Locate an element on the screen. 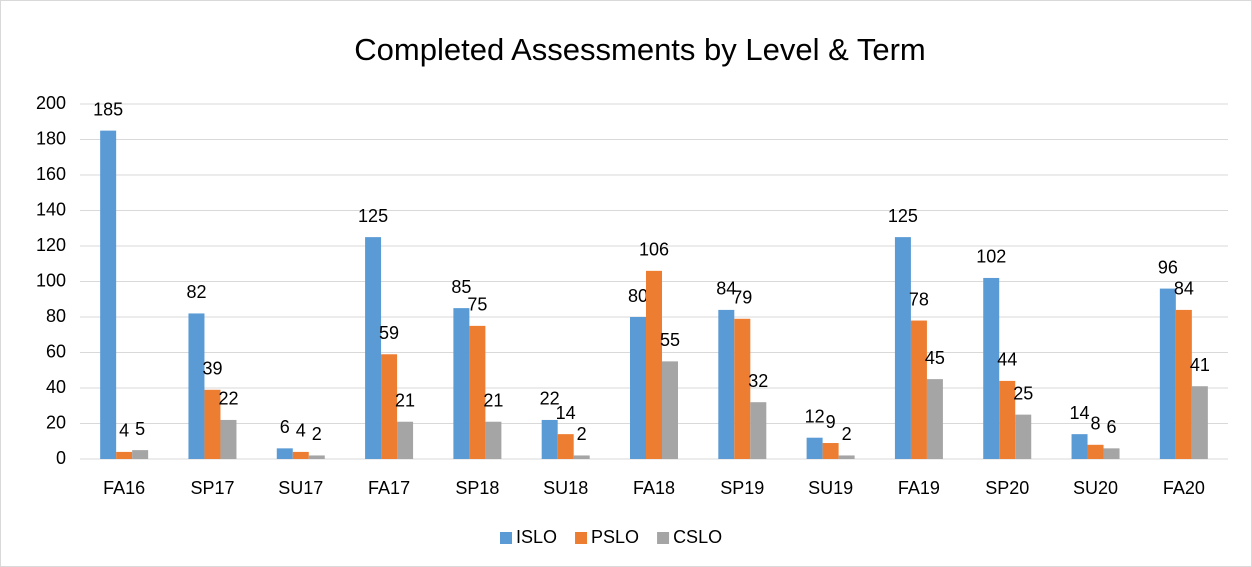 Image resolution: width=1252 pixels, height=567 pixels. x-tick-label: SU18 is located at coordinates (565, 488).